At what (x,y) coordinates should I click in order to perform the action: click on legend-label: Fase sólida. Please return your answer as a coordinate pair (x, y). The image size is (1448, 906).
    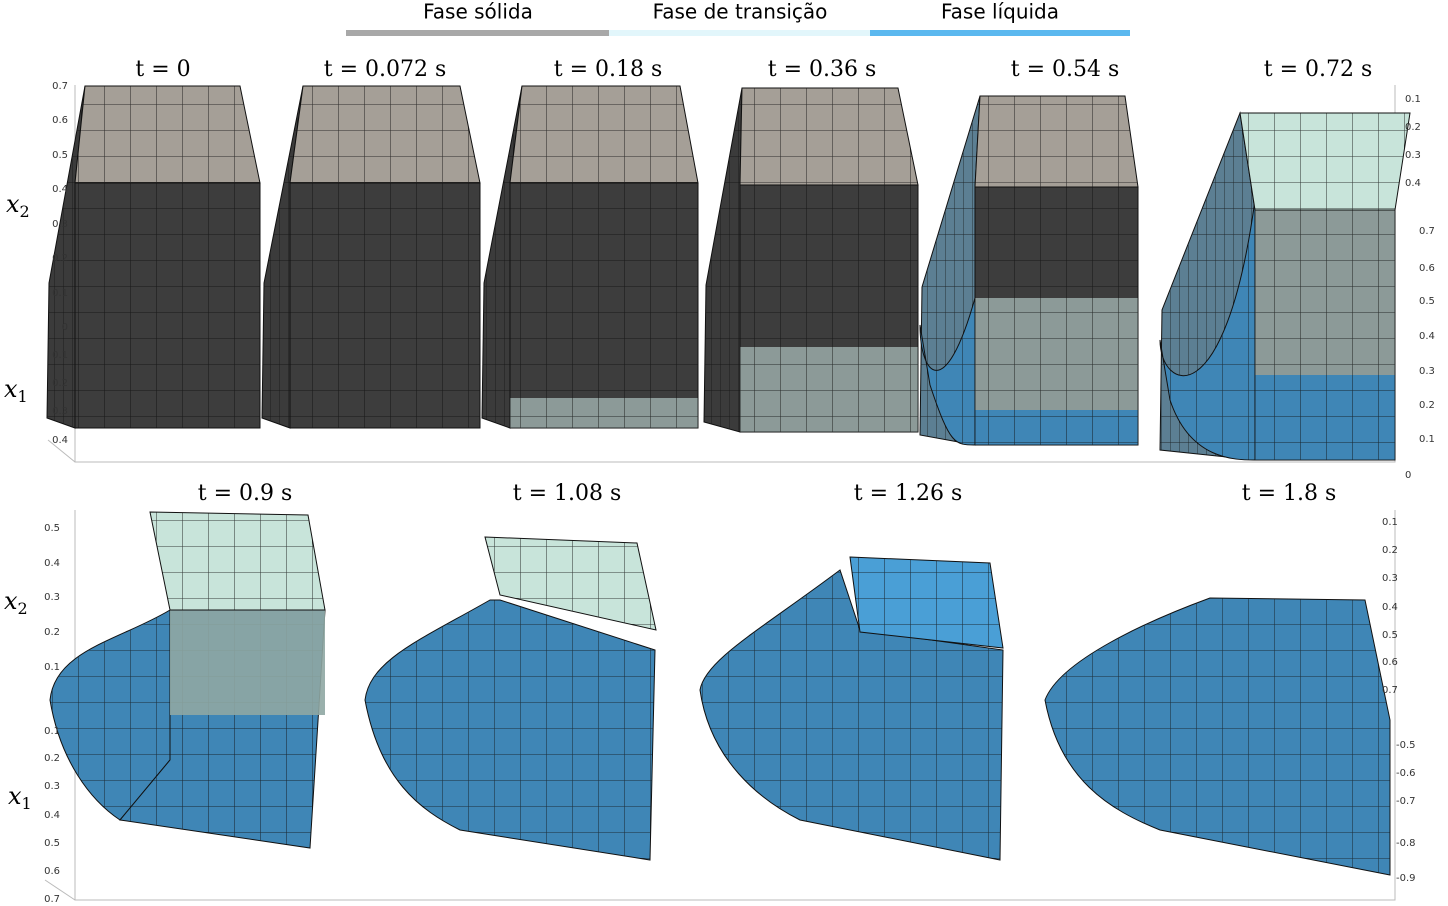
    Looking at the image, I should click on (478, 12).